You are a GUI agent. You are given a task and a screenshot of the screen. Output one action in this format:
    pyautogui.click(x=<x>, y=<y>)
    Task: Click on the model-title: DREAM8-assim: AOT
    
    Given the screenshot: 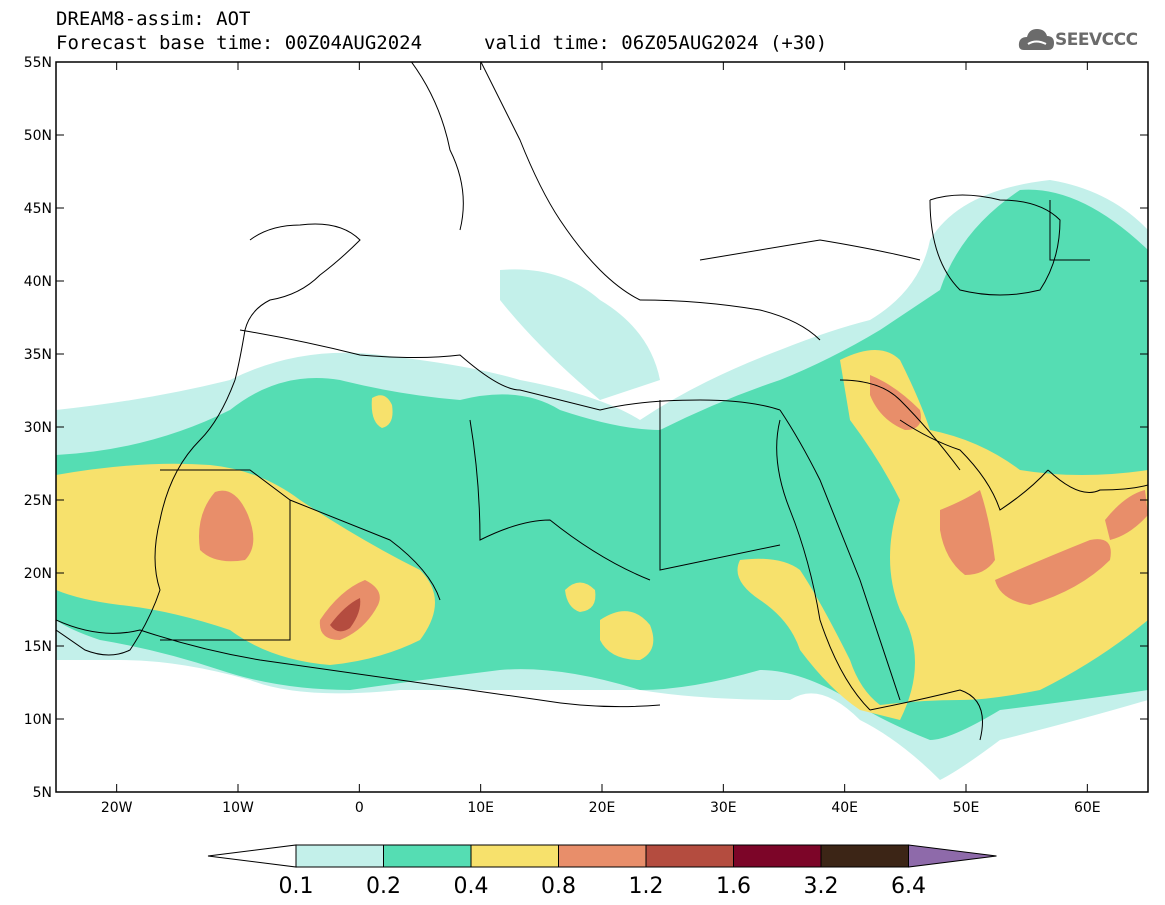 What is the action you would take?
    pyautogui.click(x=153, y=19)
    